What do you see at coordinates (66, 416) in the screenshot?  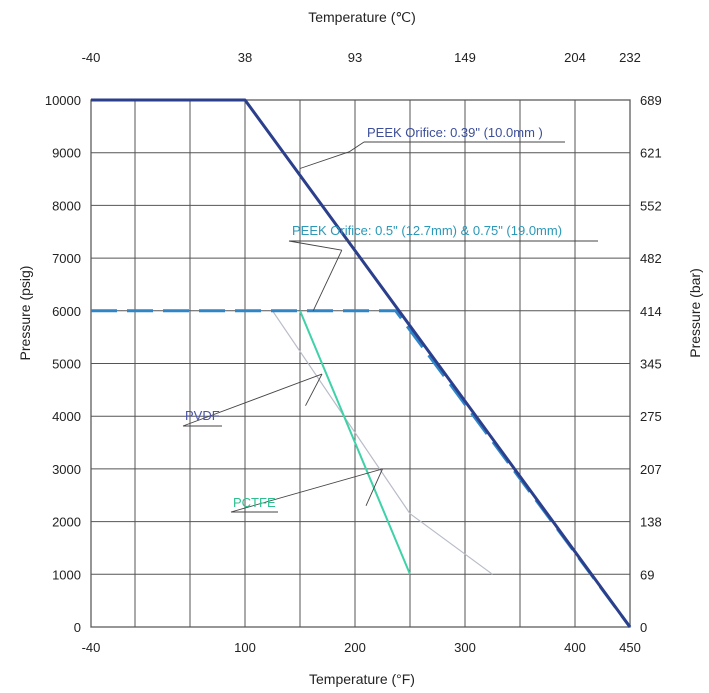 I see `y-tick-label: 4000` at bounding box center [66, 416].